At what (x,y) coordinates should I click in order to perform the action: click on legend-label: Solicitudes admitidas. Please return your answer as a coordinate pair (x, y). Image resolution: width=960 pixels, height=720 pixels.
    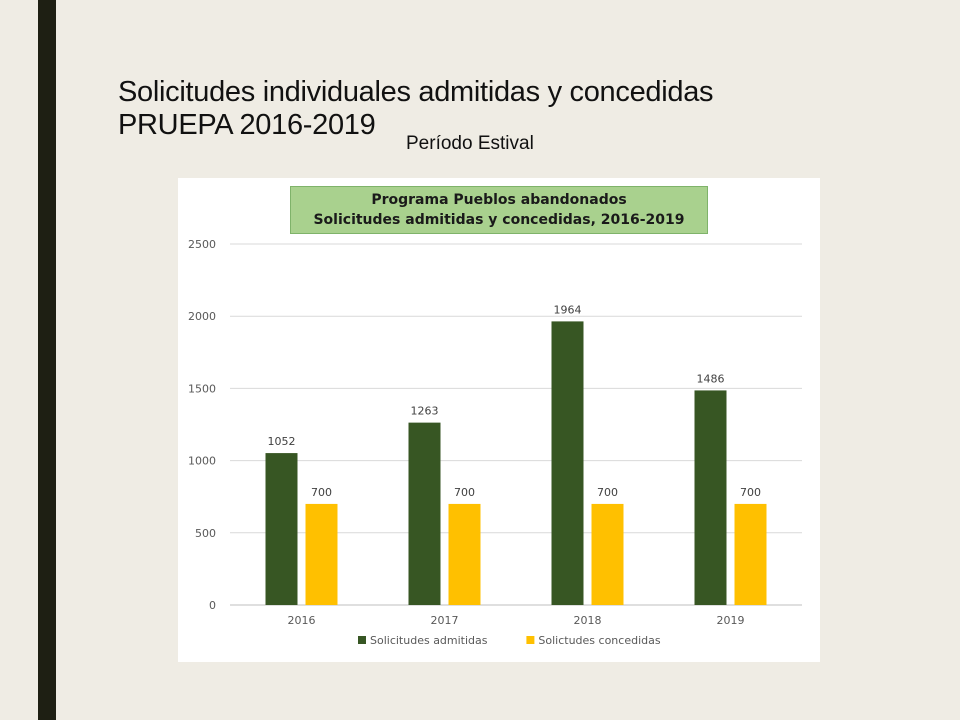
    Looking at the image, I should click on (429, 640).